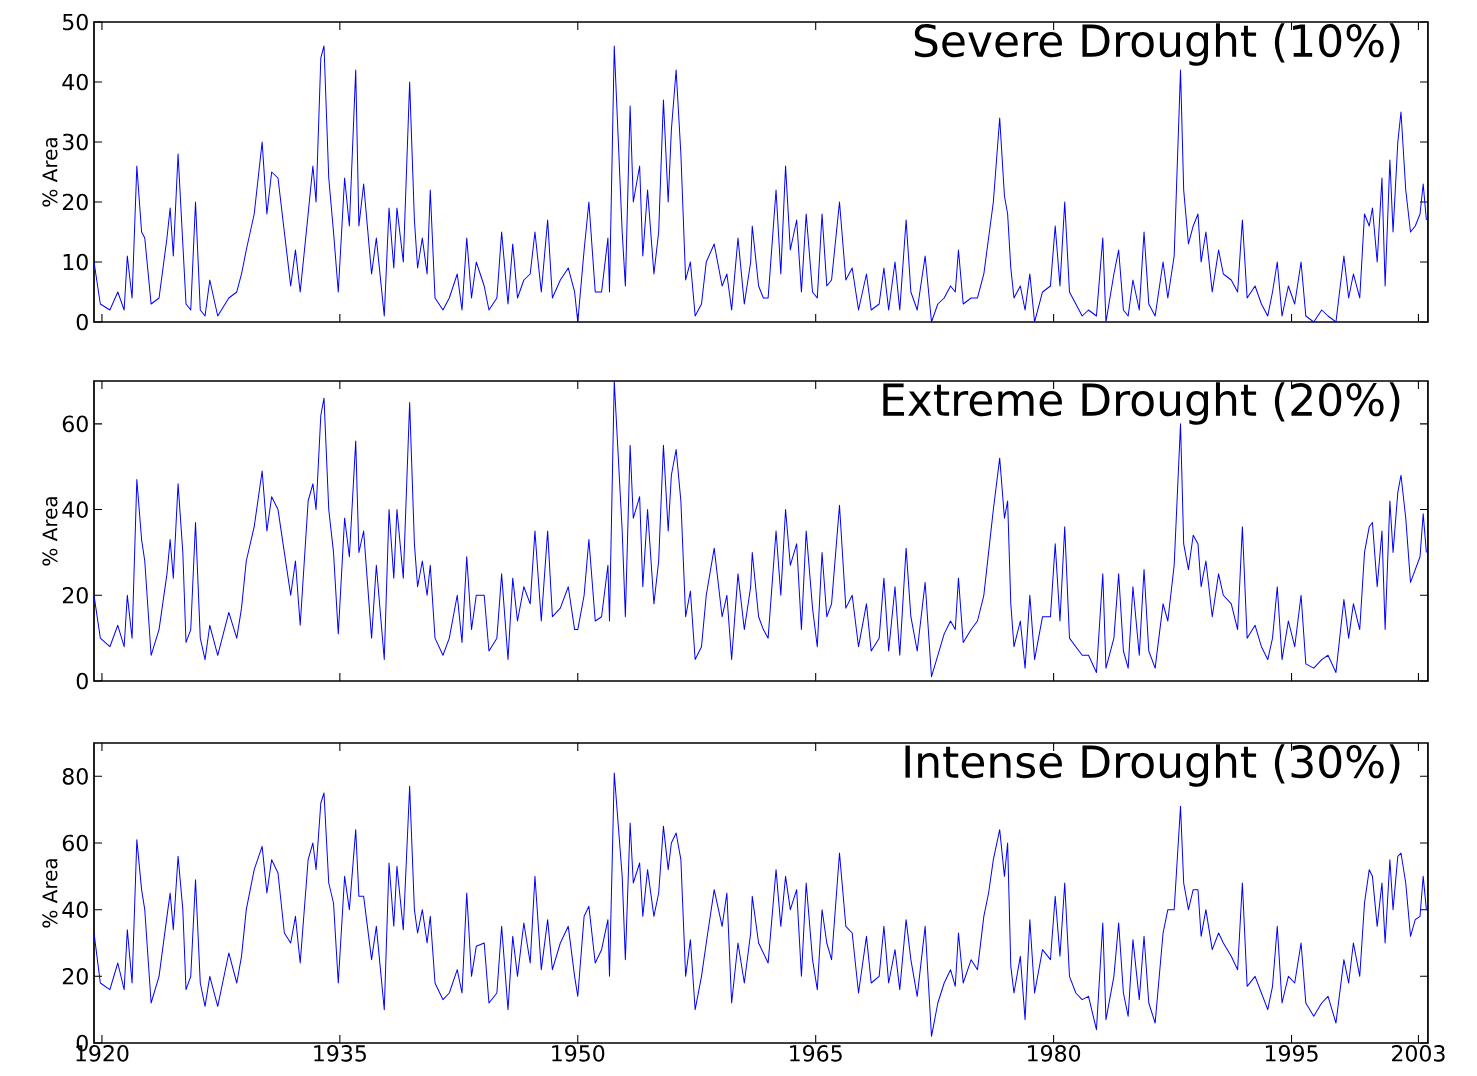 This screenshot has width=1477, height=1076. What do you see at coordinates (1157, 44) in the screenshot?
I see `chart-title: Severe Drought (10%)` at bounding box center [1157, 44].